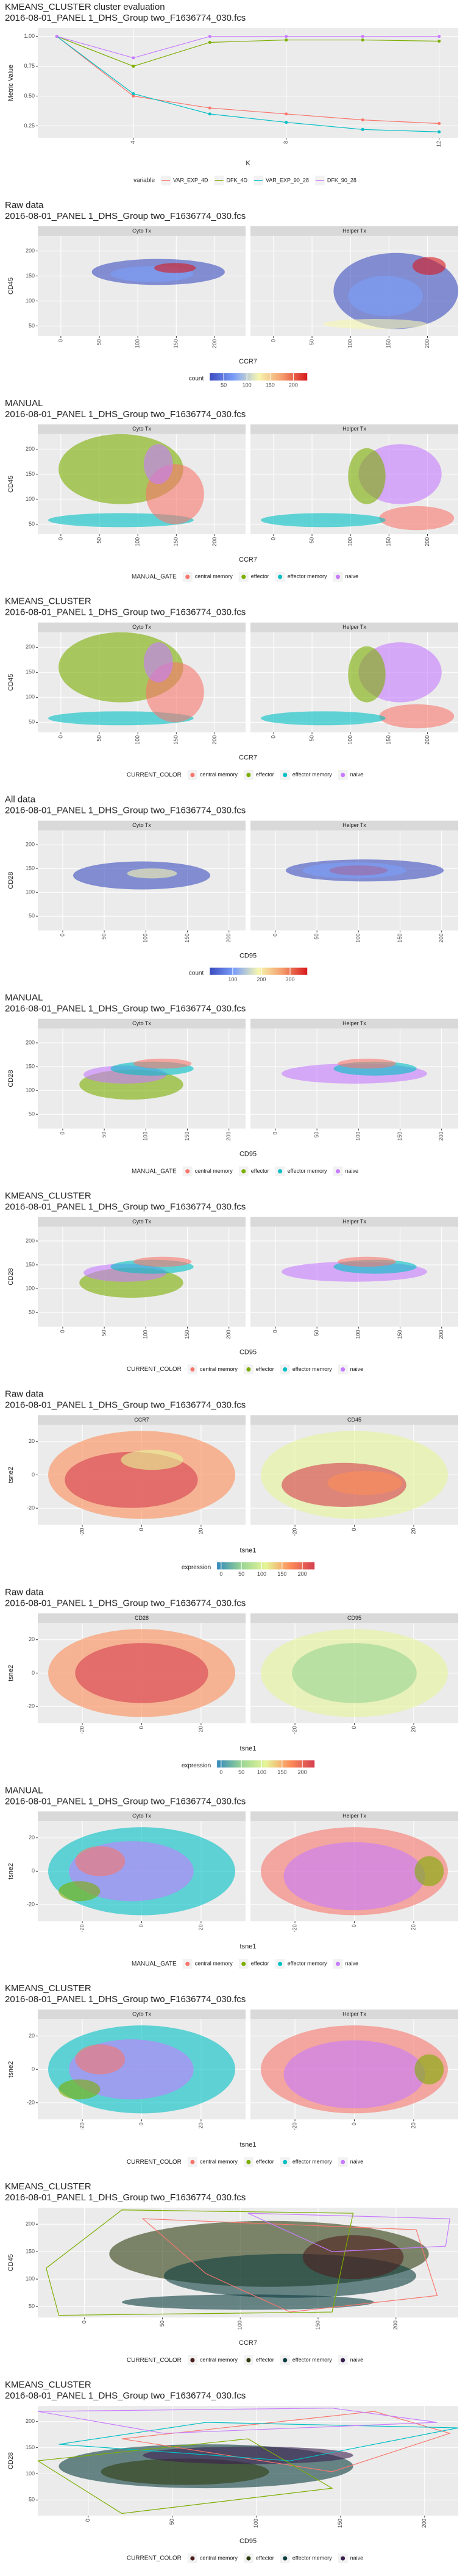 The width and height of the screenshot is (468, 2576). Describe the element at coordinates (281, 1574) in the screenshot. I see `colorbar-tick-label: 150` at that location.